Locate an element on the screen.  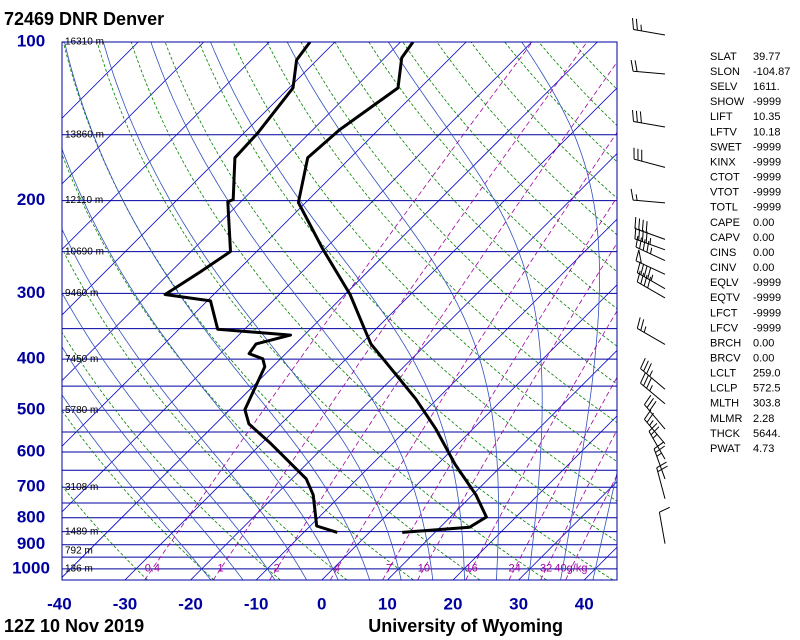
index-name: SWET is located at coordinates (726, 147).